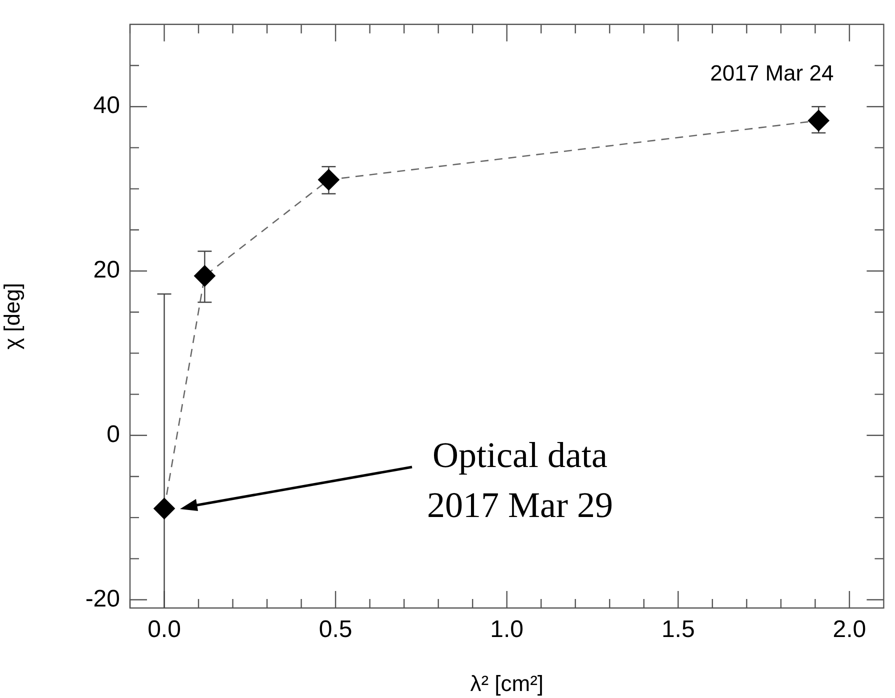 Image resolution: width=895 pixels, height=698 pixels. What do you see at coordinates (113, 434) in the screenshot?
I see `y-tick-label: 0` at bounding box center [113, 434].